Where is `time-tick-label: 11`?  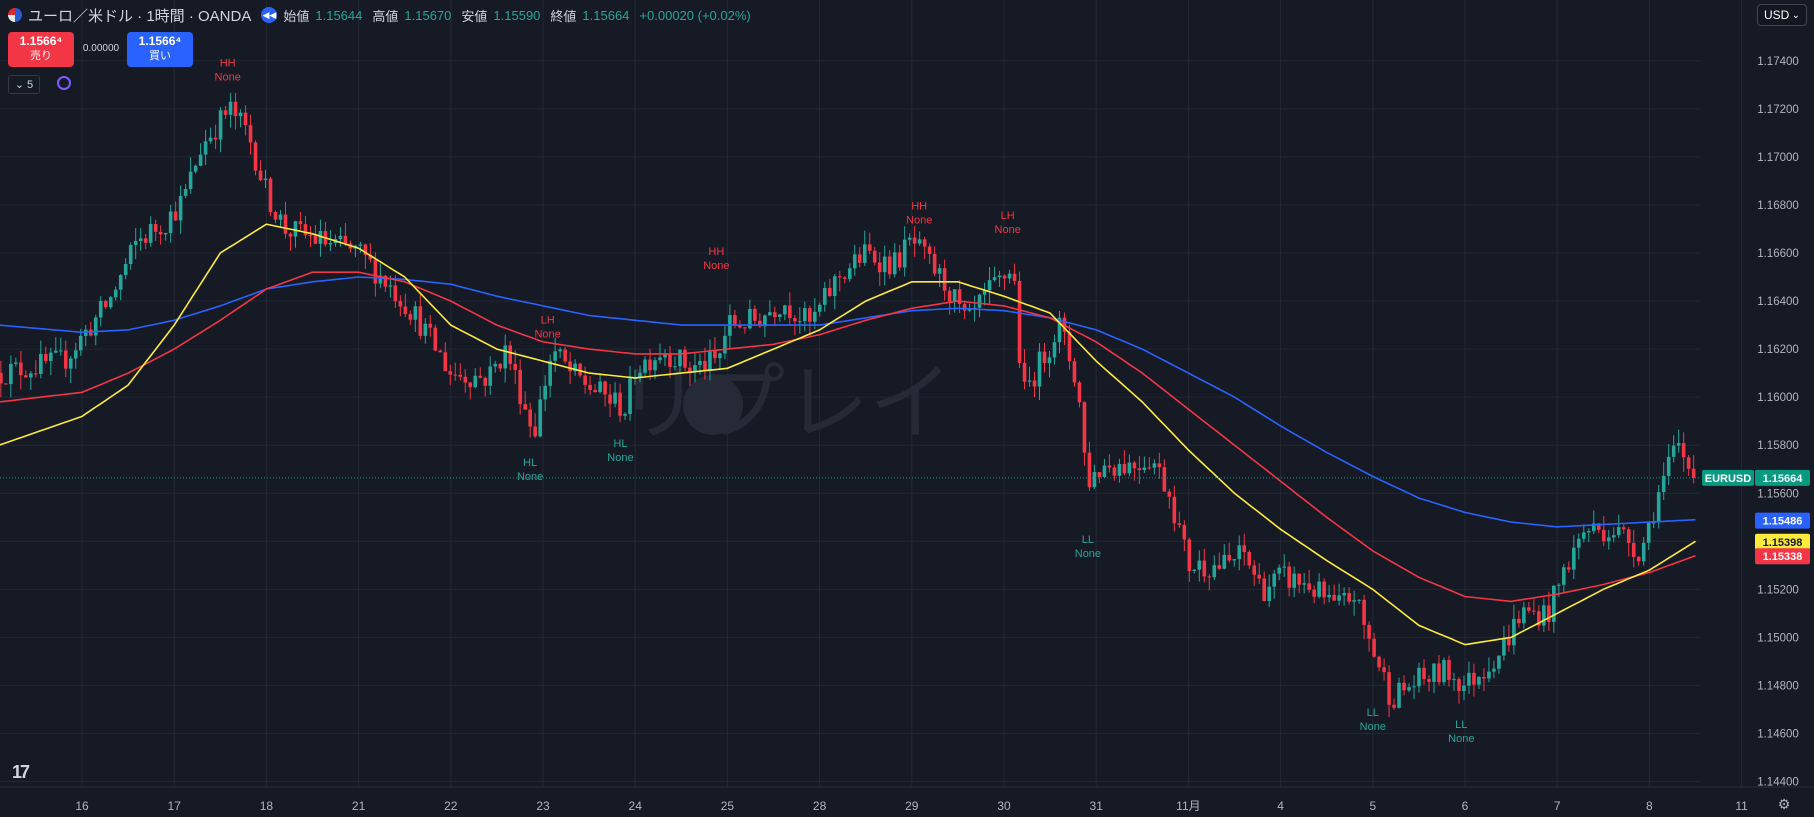
time-tick-label: 11 is located at coordinates (1741, 806).